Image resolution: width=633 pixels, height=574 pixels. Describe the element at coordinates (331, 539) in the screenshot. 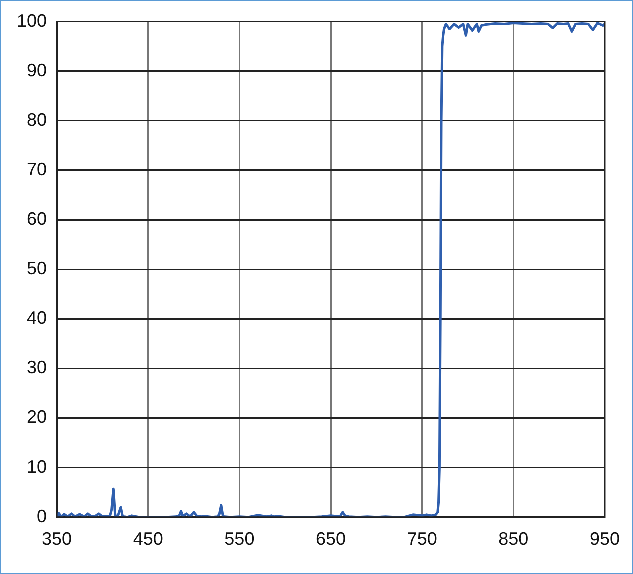

I see `x-tick-label: 650` at that location.